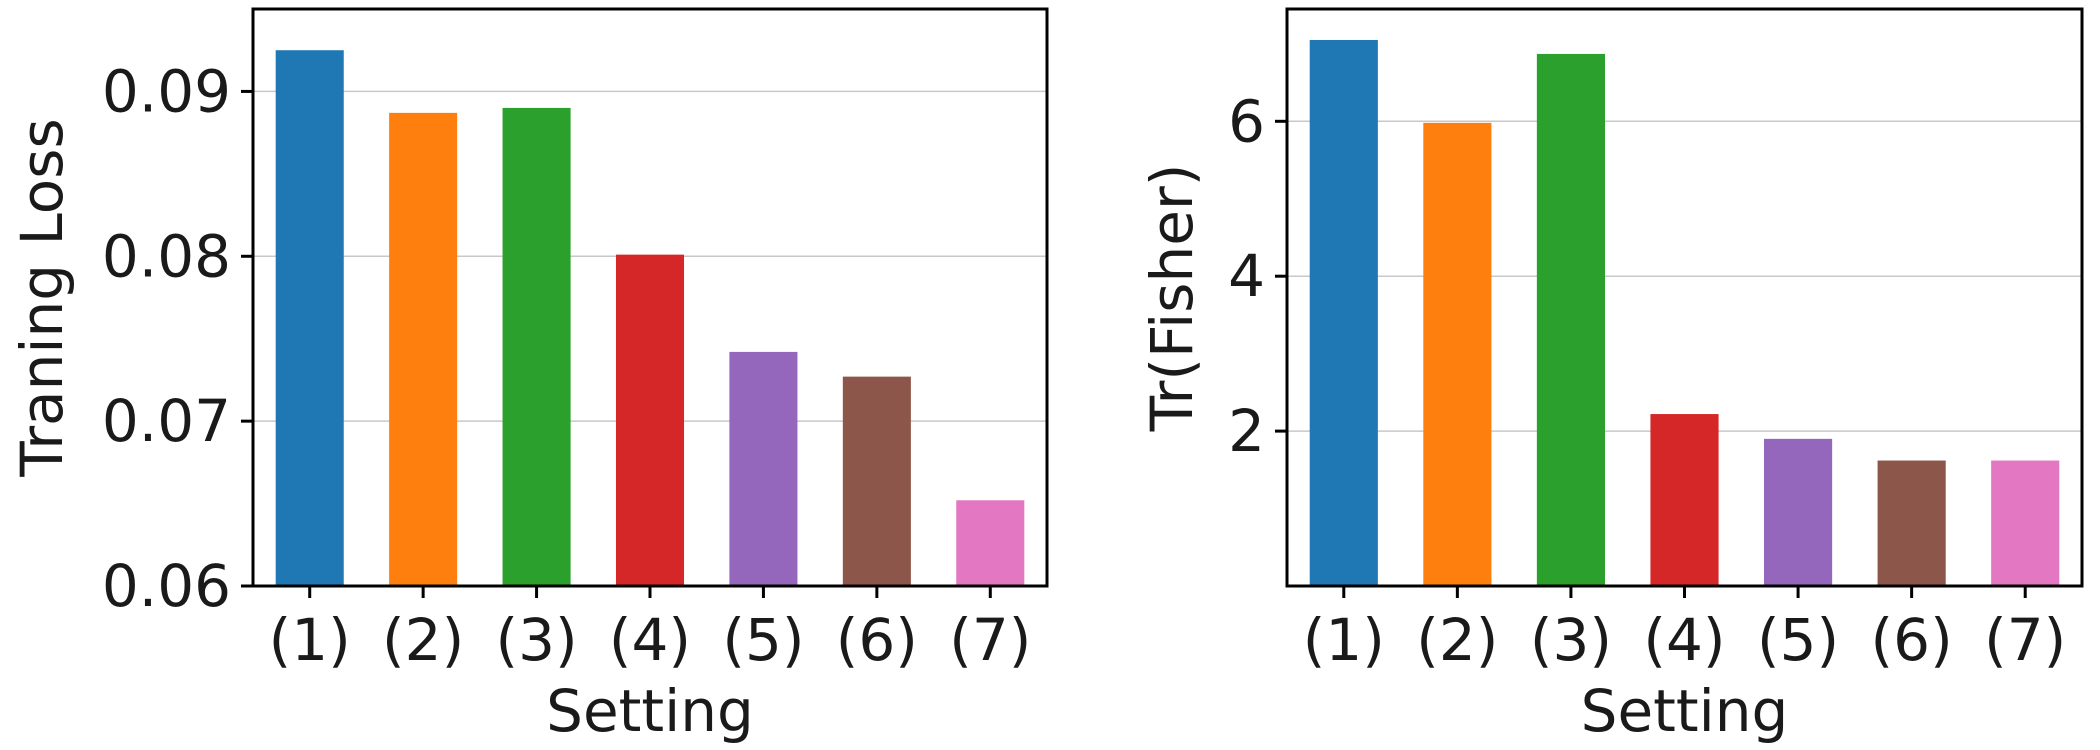 The image size is (2100, 750). Describe the element at coordinates (1798, 640) in the screenshot. I see `tr-fisher-xtick-label-5: (5)` at that location.